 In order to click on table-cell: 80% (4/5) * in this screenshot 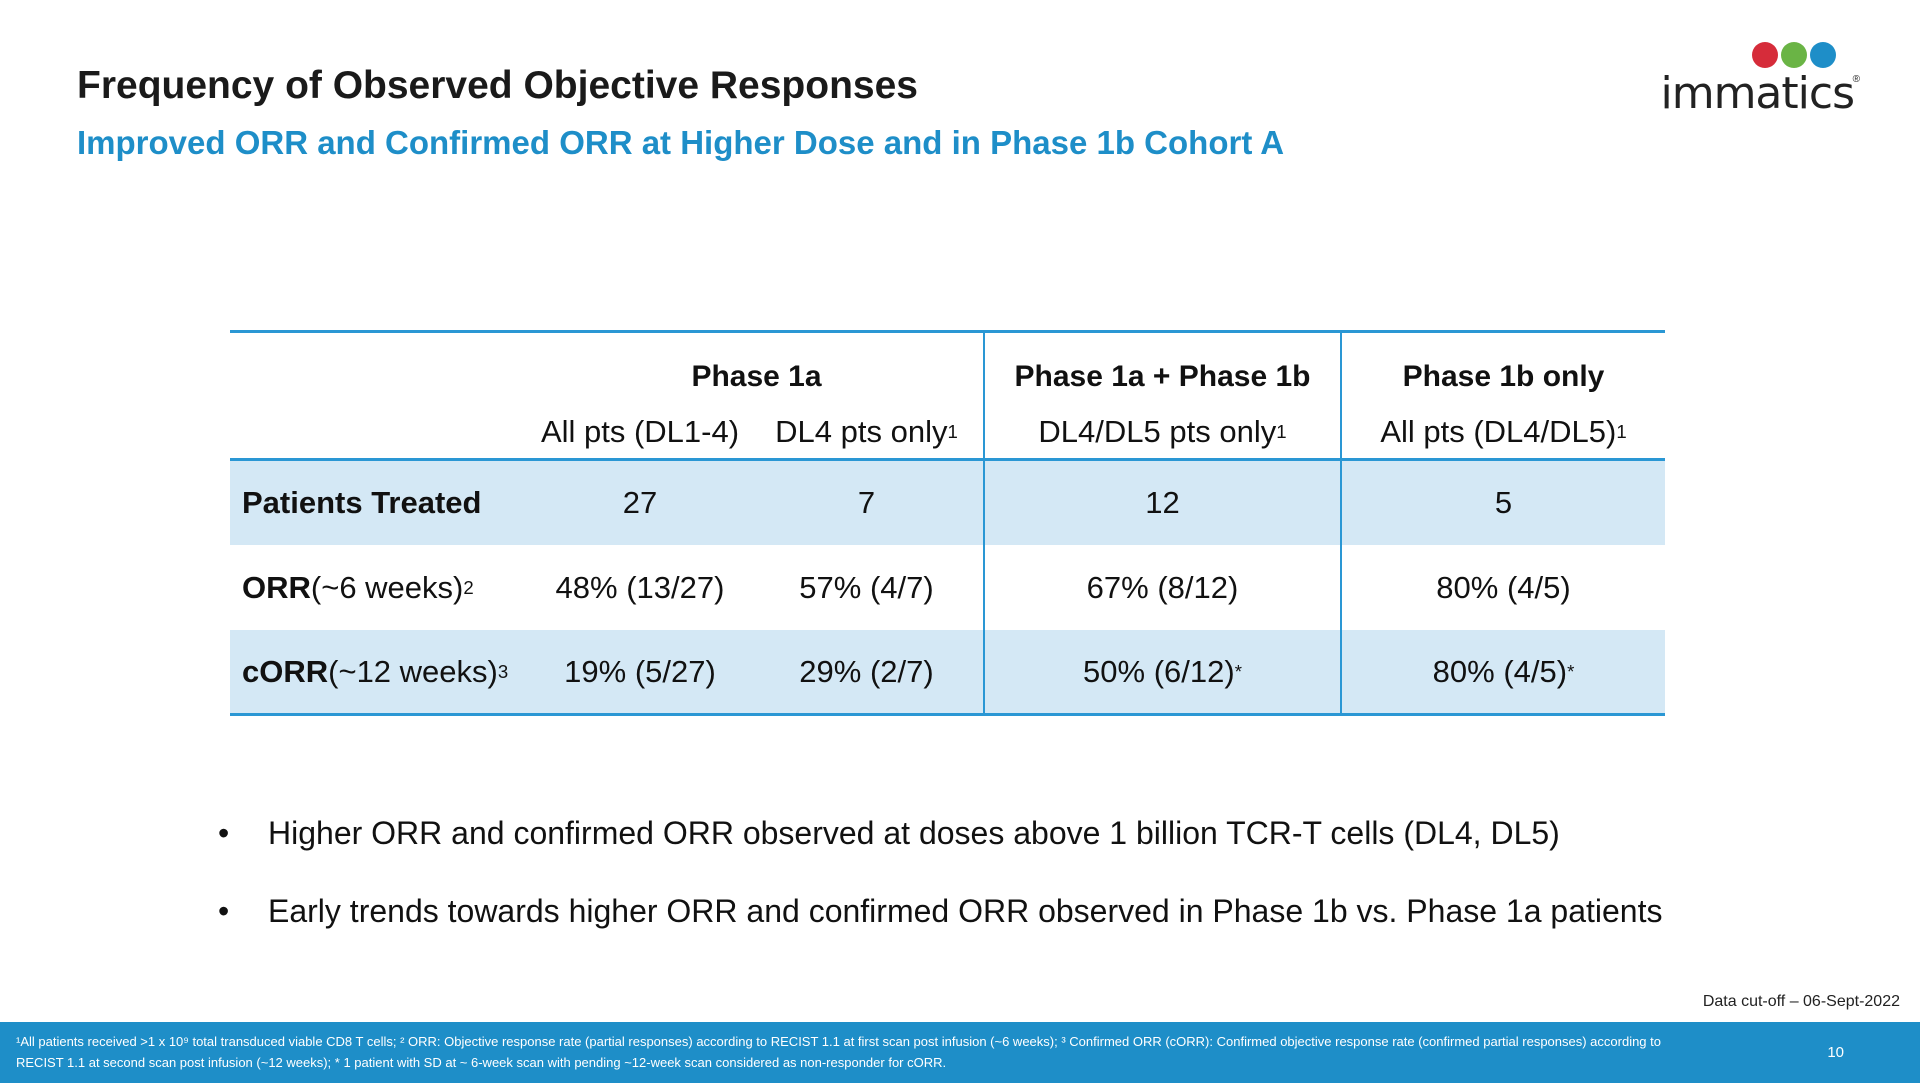, I will do `click(1503, 671)`.